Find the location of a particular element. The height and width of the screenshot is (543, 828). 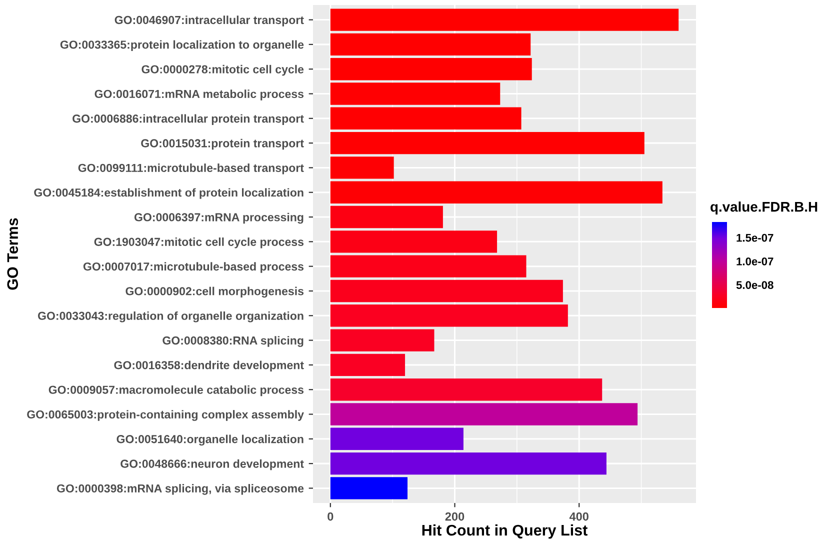

y-tick-label: GO:0033043:regulation of organelle organization is located at coordinates (171, 316).